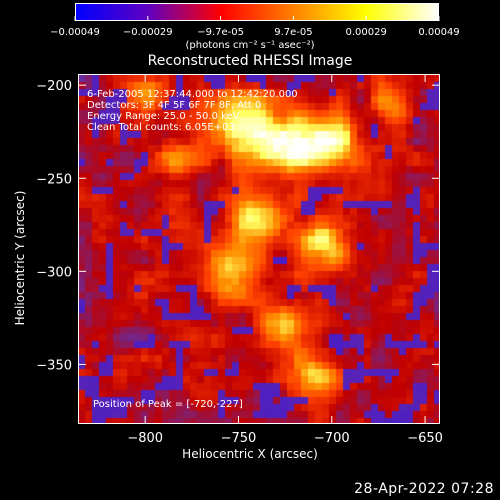 This screenshot has width=500, height=500. I want to click on colorbar-units-label: (photons cm⁻² s⁻¹ asec⁻²), so click(250, 45).